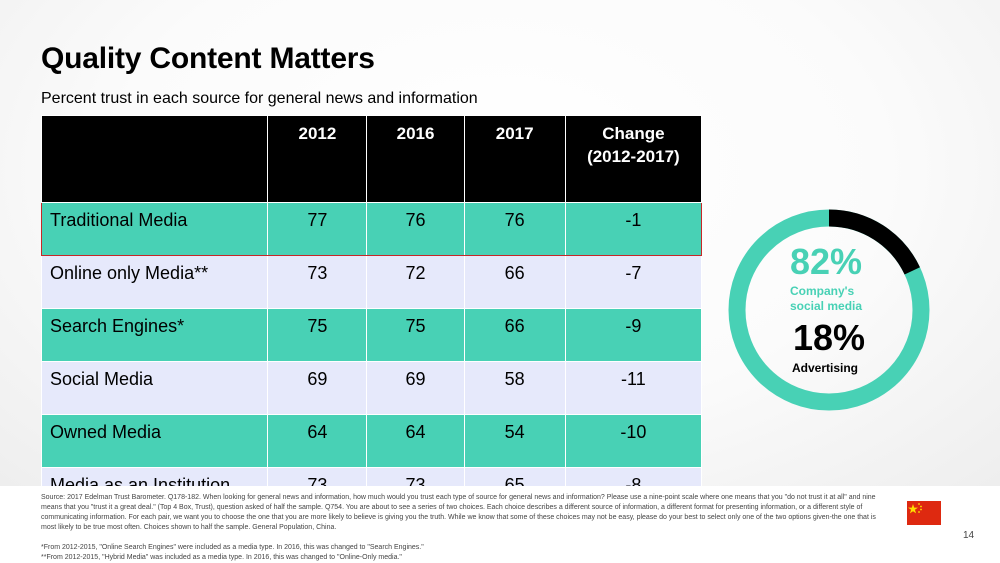  I want to click on header-change: Change (2012-2017), so click(633, 159).